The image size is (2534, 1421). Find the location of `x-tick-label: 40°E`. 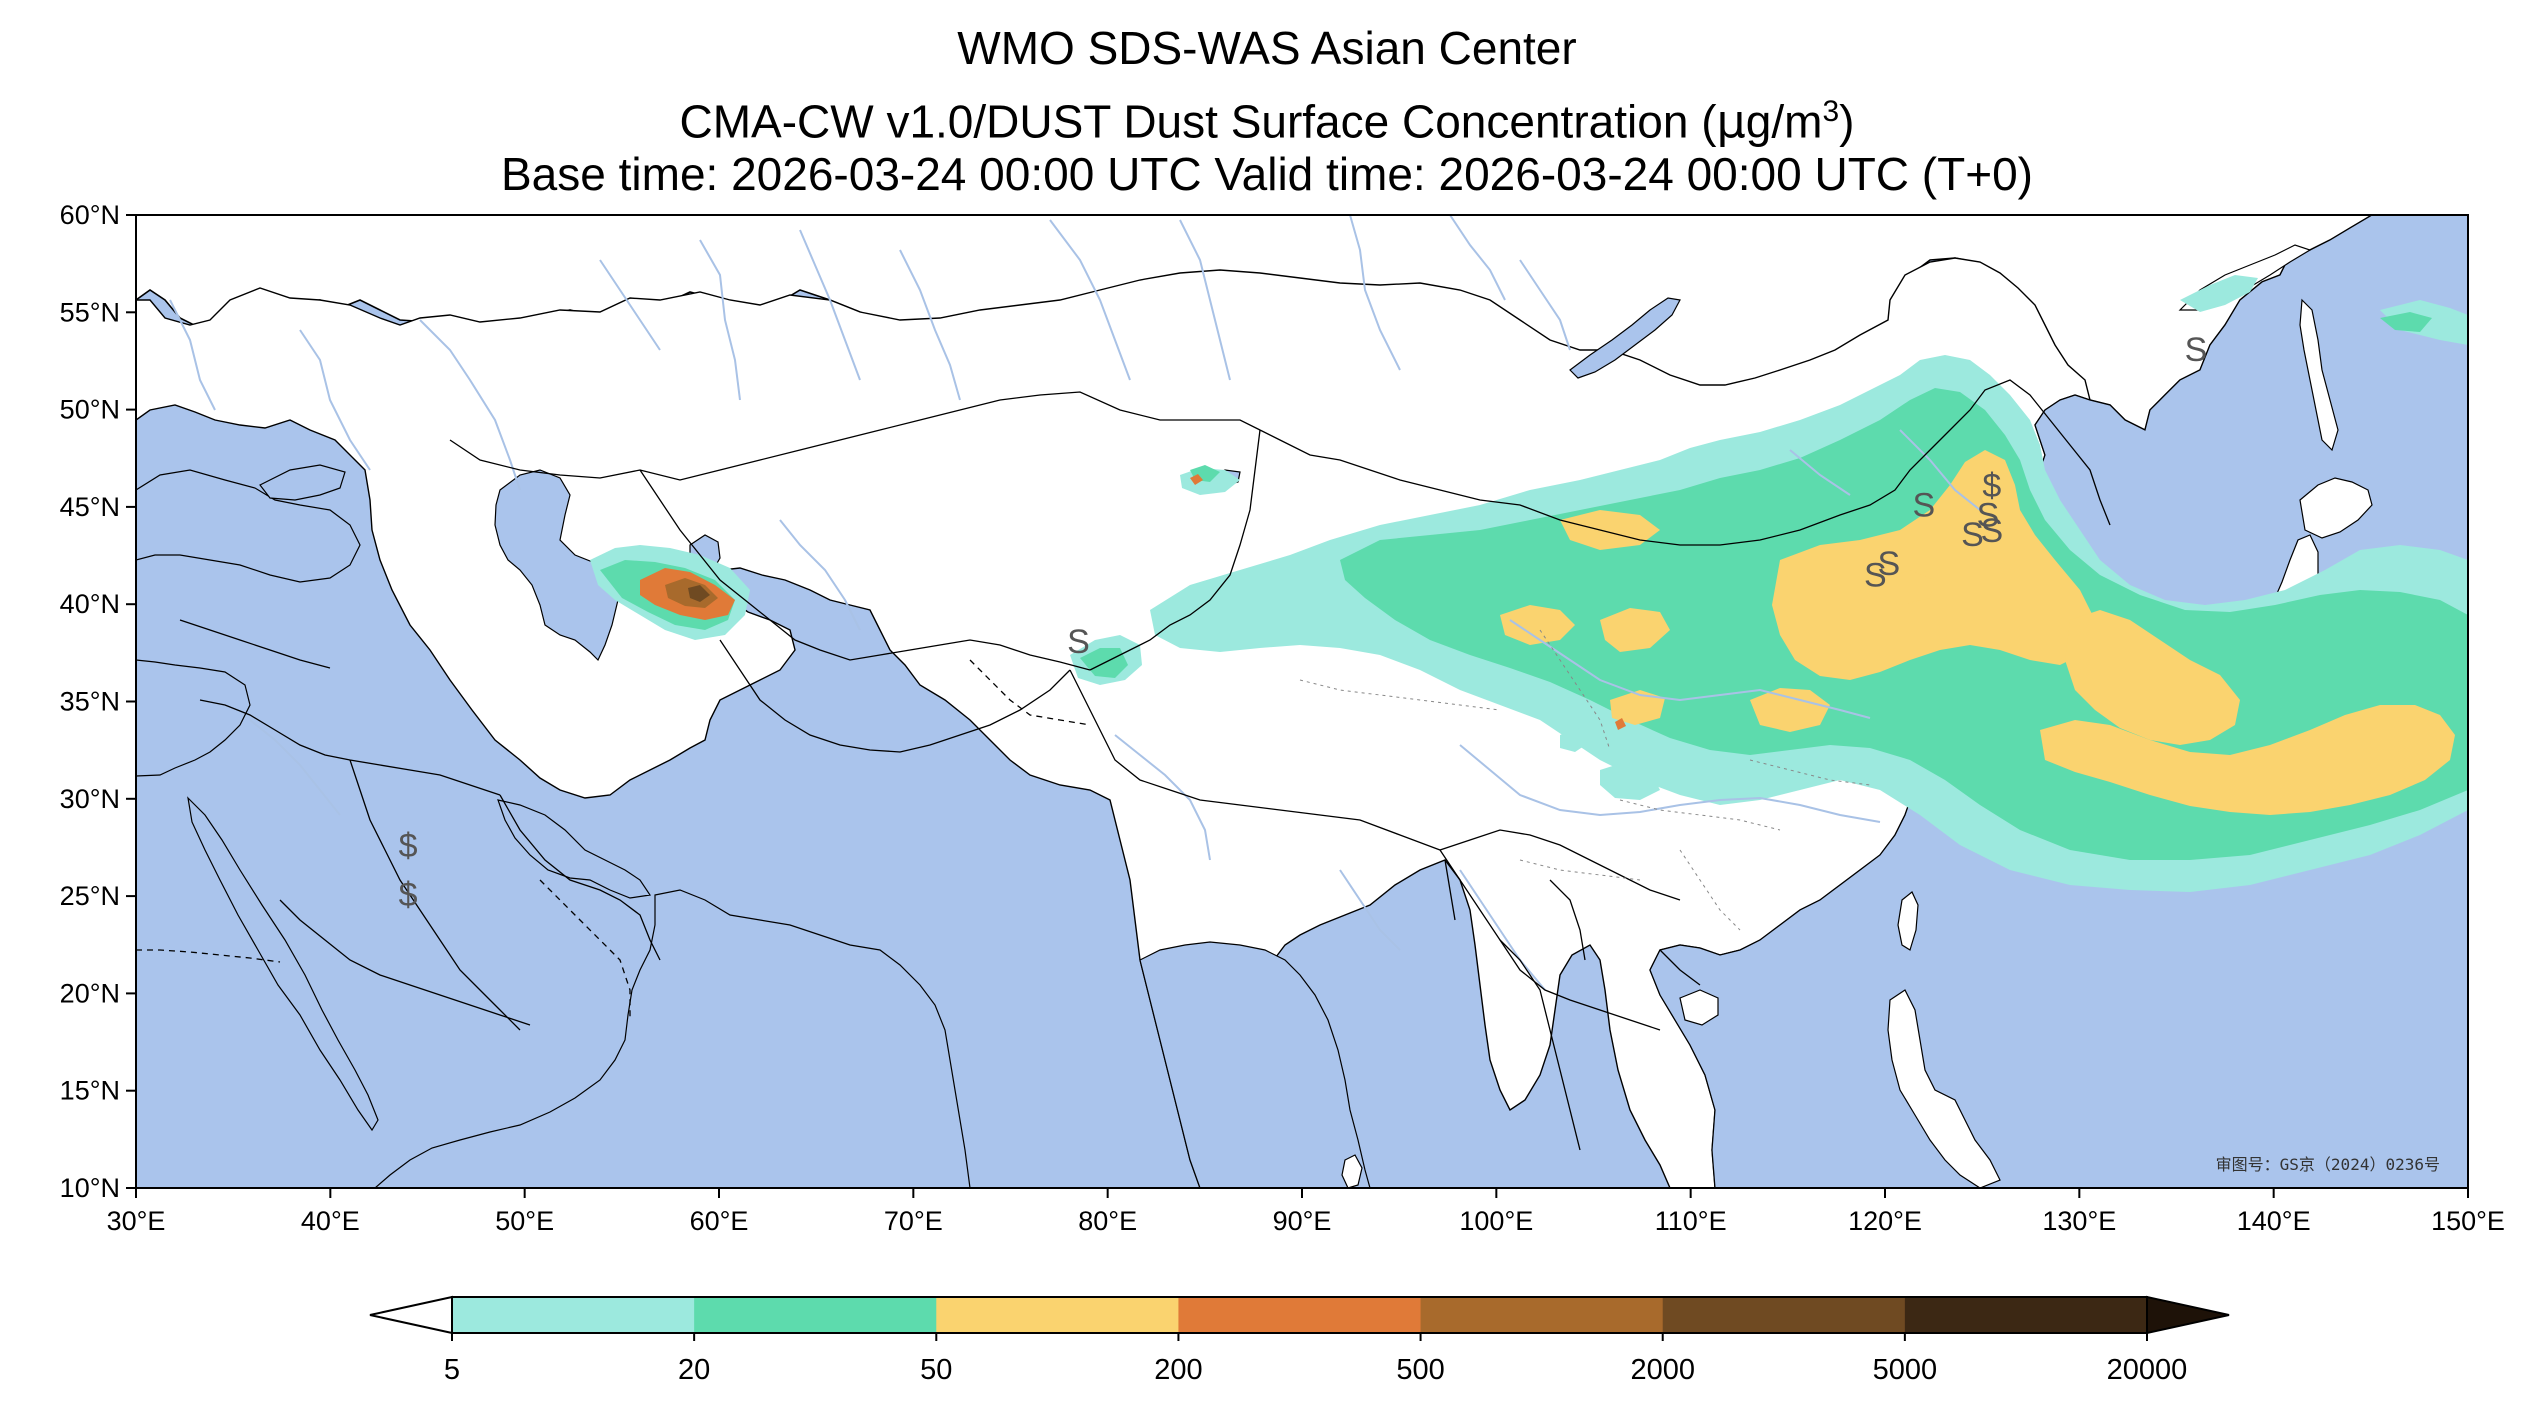

x-tick-label: 40°E is located at coordinates (330, 1221).